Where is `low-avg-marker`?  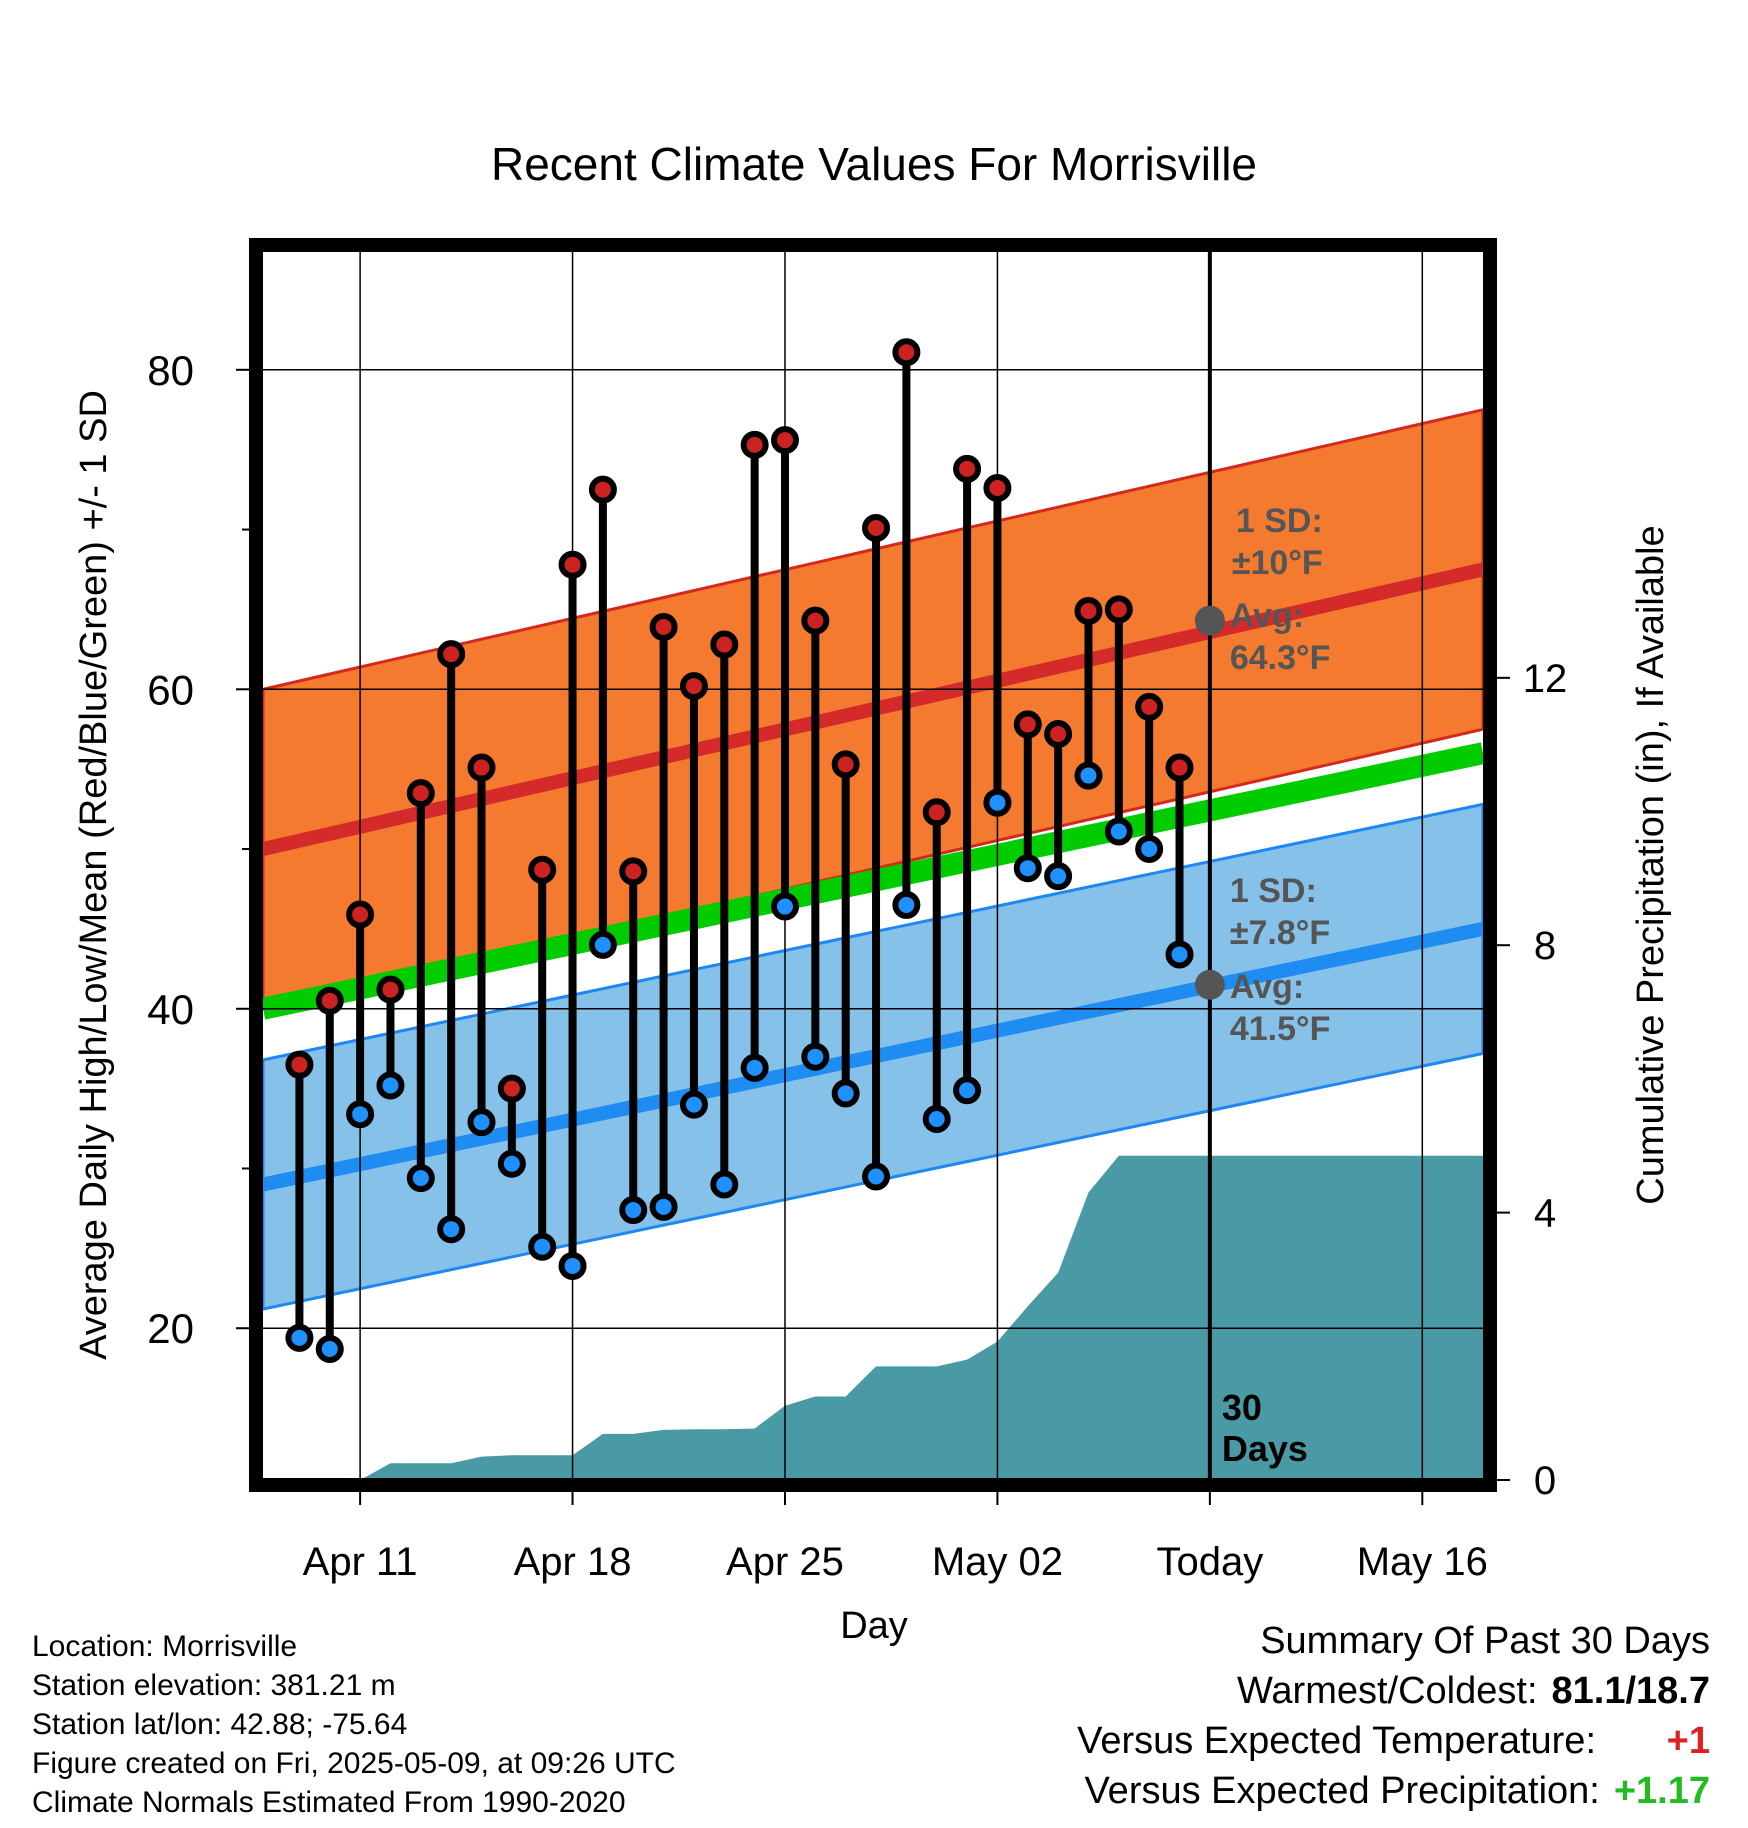 low-avg-marker is located at coordinates (1209, 984).